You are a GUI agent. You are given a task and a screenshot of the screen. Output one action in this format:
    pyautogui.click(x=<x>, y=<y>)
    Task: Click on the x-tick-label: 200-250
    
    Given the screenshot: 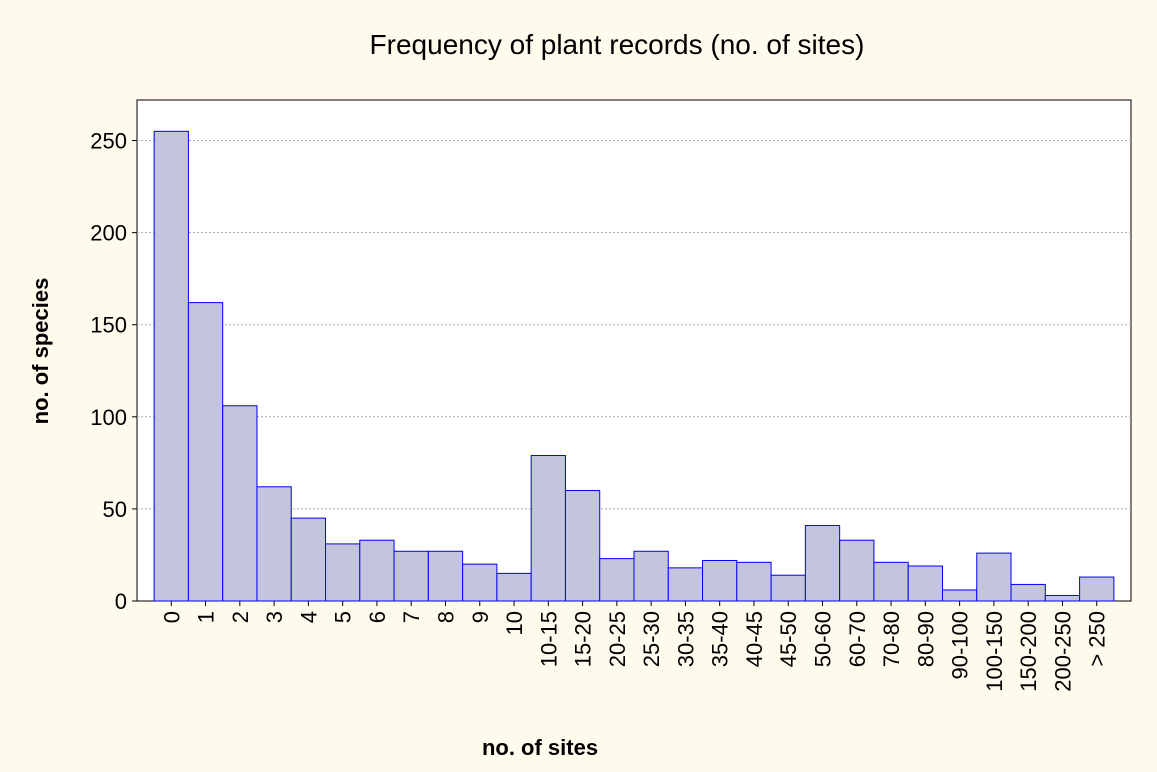 What is the action you would take?
    pyautogui.click(x=1062, y=651)
    